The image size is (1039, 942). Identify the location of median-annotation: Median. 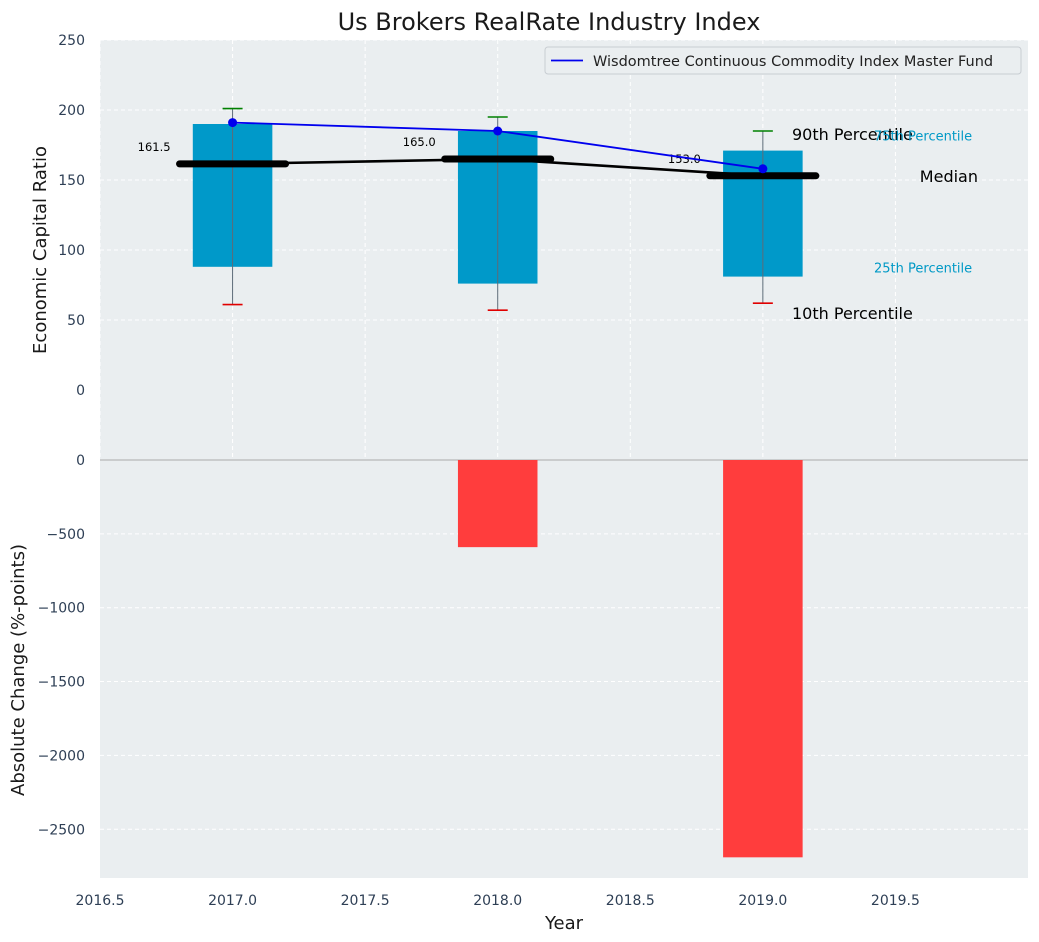
(949, 176).